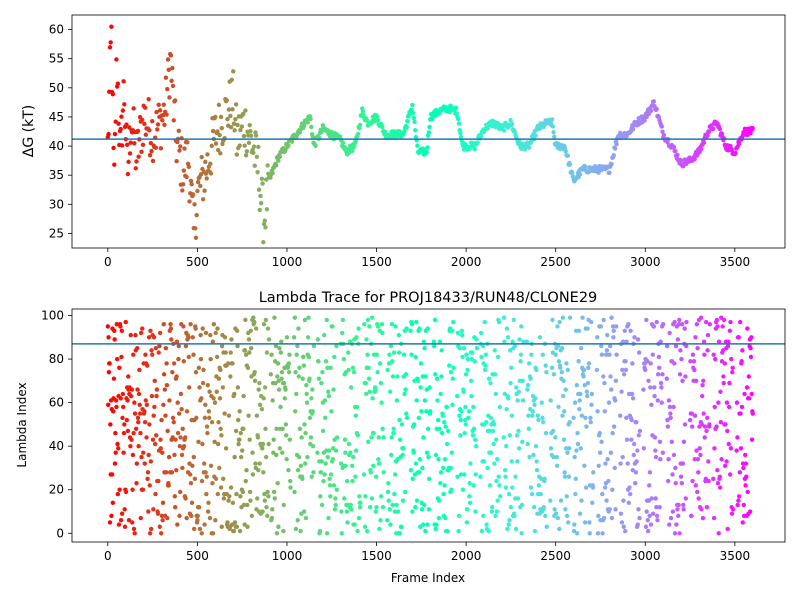 This screenshot has height=600, width=800. I want to click on y-tick-label: 100, so click(52, 316).